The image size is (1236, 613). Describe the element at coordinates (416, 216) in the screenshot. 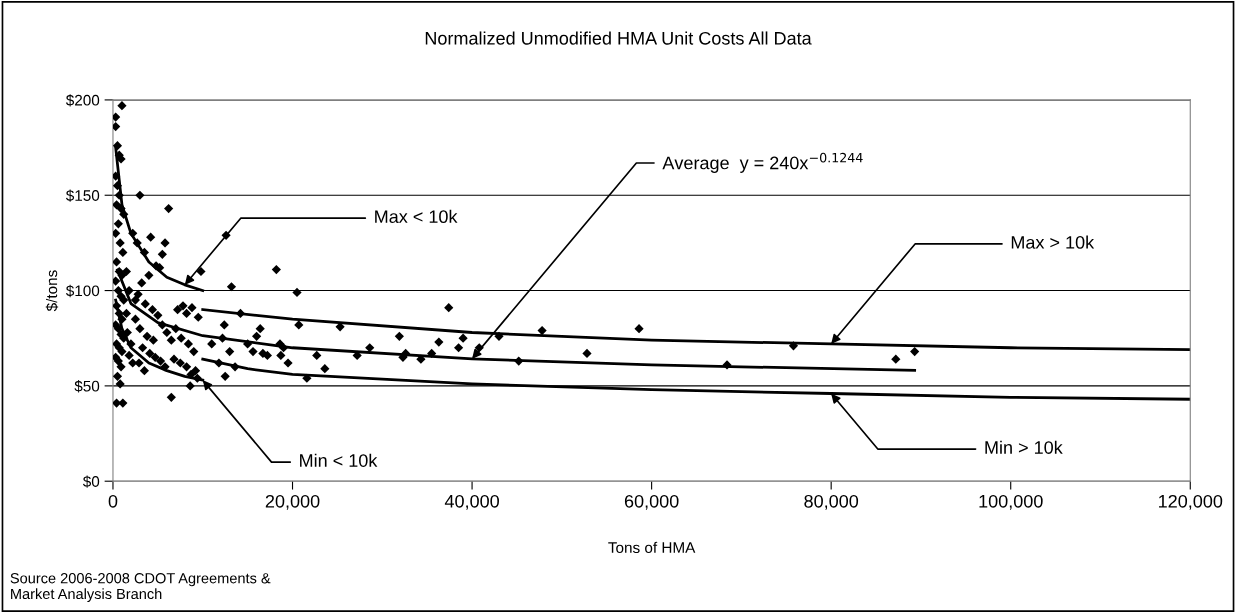

I see `annotation: Max < 10k` at that location.